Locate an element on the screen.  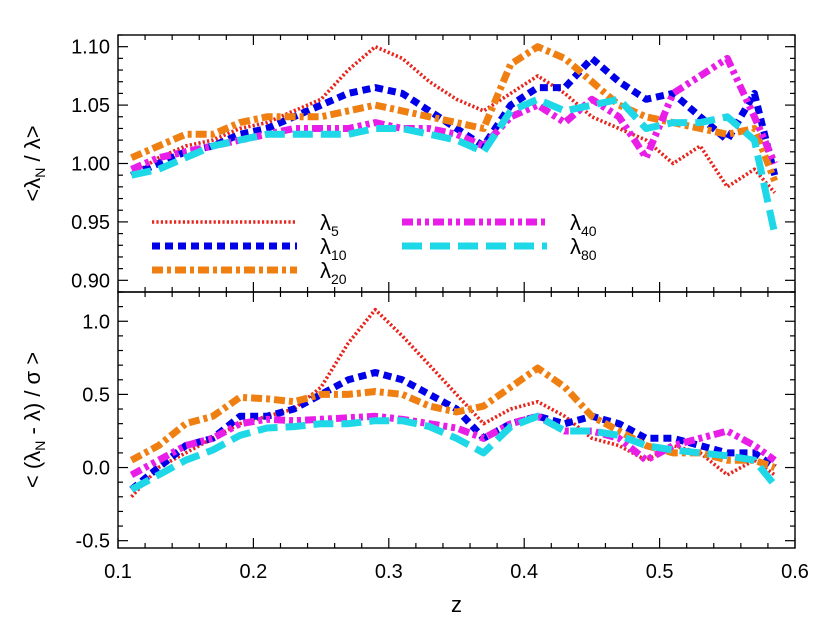
panel-top-ytick-label: 1.00 is located at coordinates (90, 165).